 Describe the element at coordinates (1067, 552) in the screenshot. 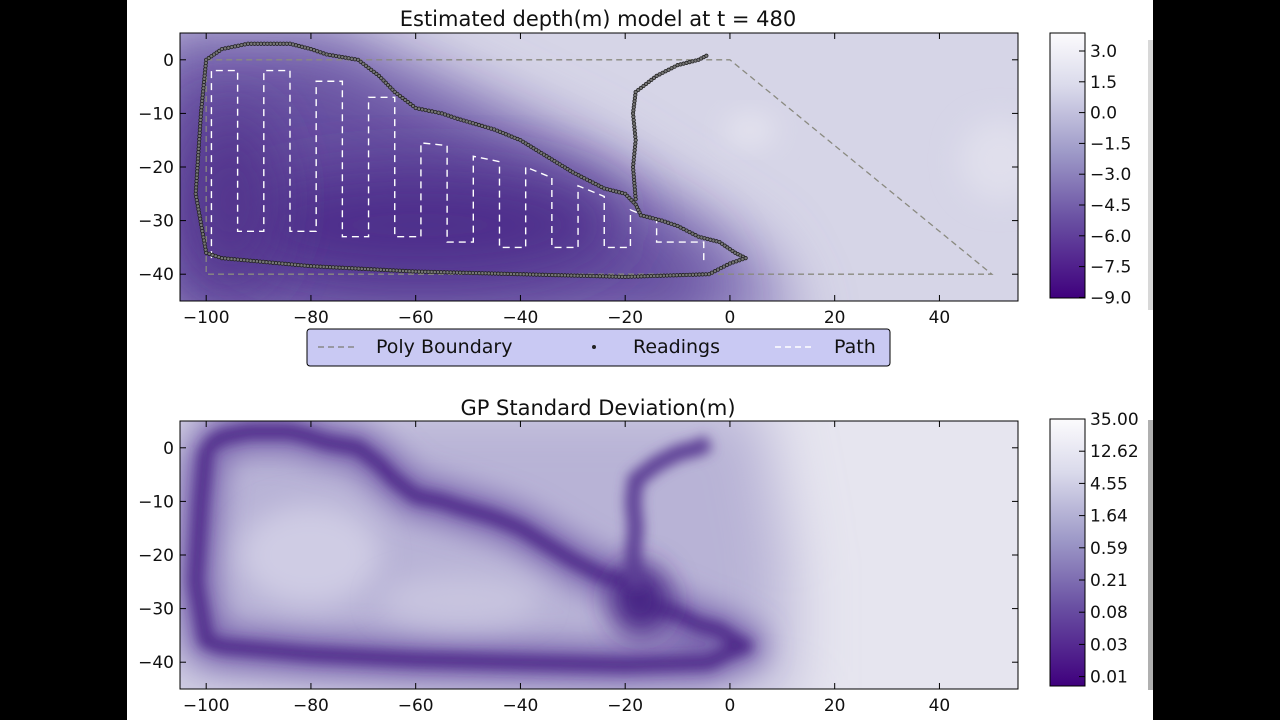

I see `stddev-colorbar` at that location.